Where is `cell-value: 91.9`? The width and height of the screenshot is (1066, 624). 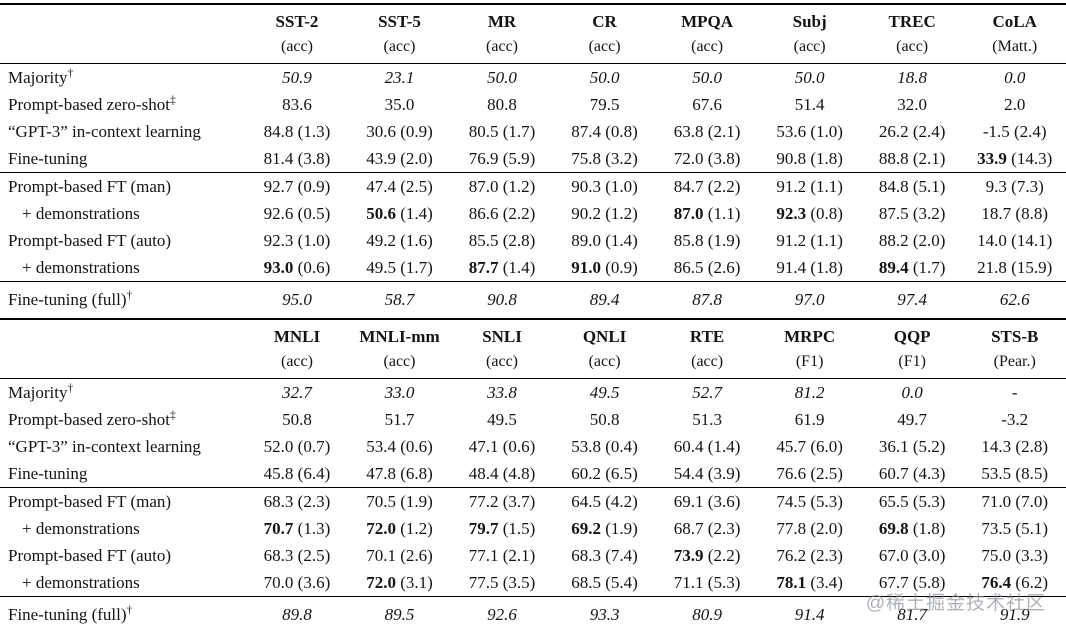 cell-value: 91.9 is located at coordinates (1014, 614).